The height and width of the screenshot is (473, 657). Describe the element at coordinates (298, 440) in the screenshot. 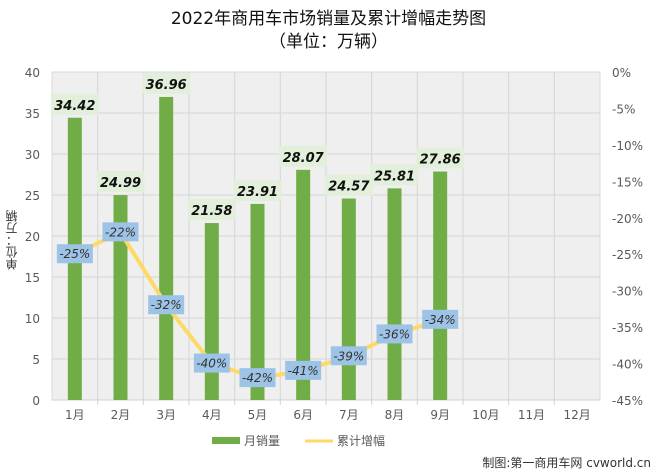

I see `legend: 月销量 累计增幅` at that location.